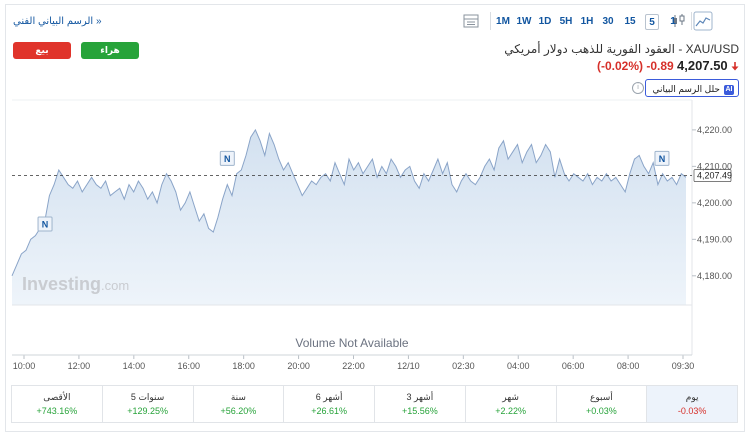 The image size is (751, 435). I want to click on timeframe-5h: 5H, so click(566, 21).